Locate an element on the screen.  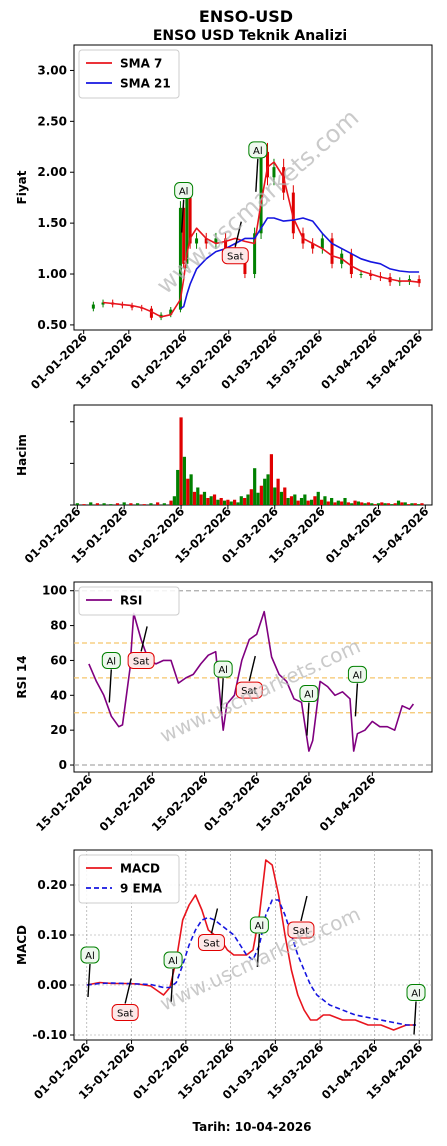
legend-label: RSI is located at coordinates (131, 601).